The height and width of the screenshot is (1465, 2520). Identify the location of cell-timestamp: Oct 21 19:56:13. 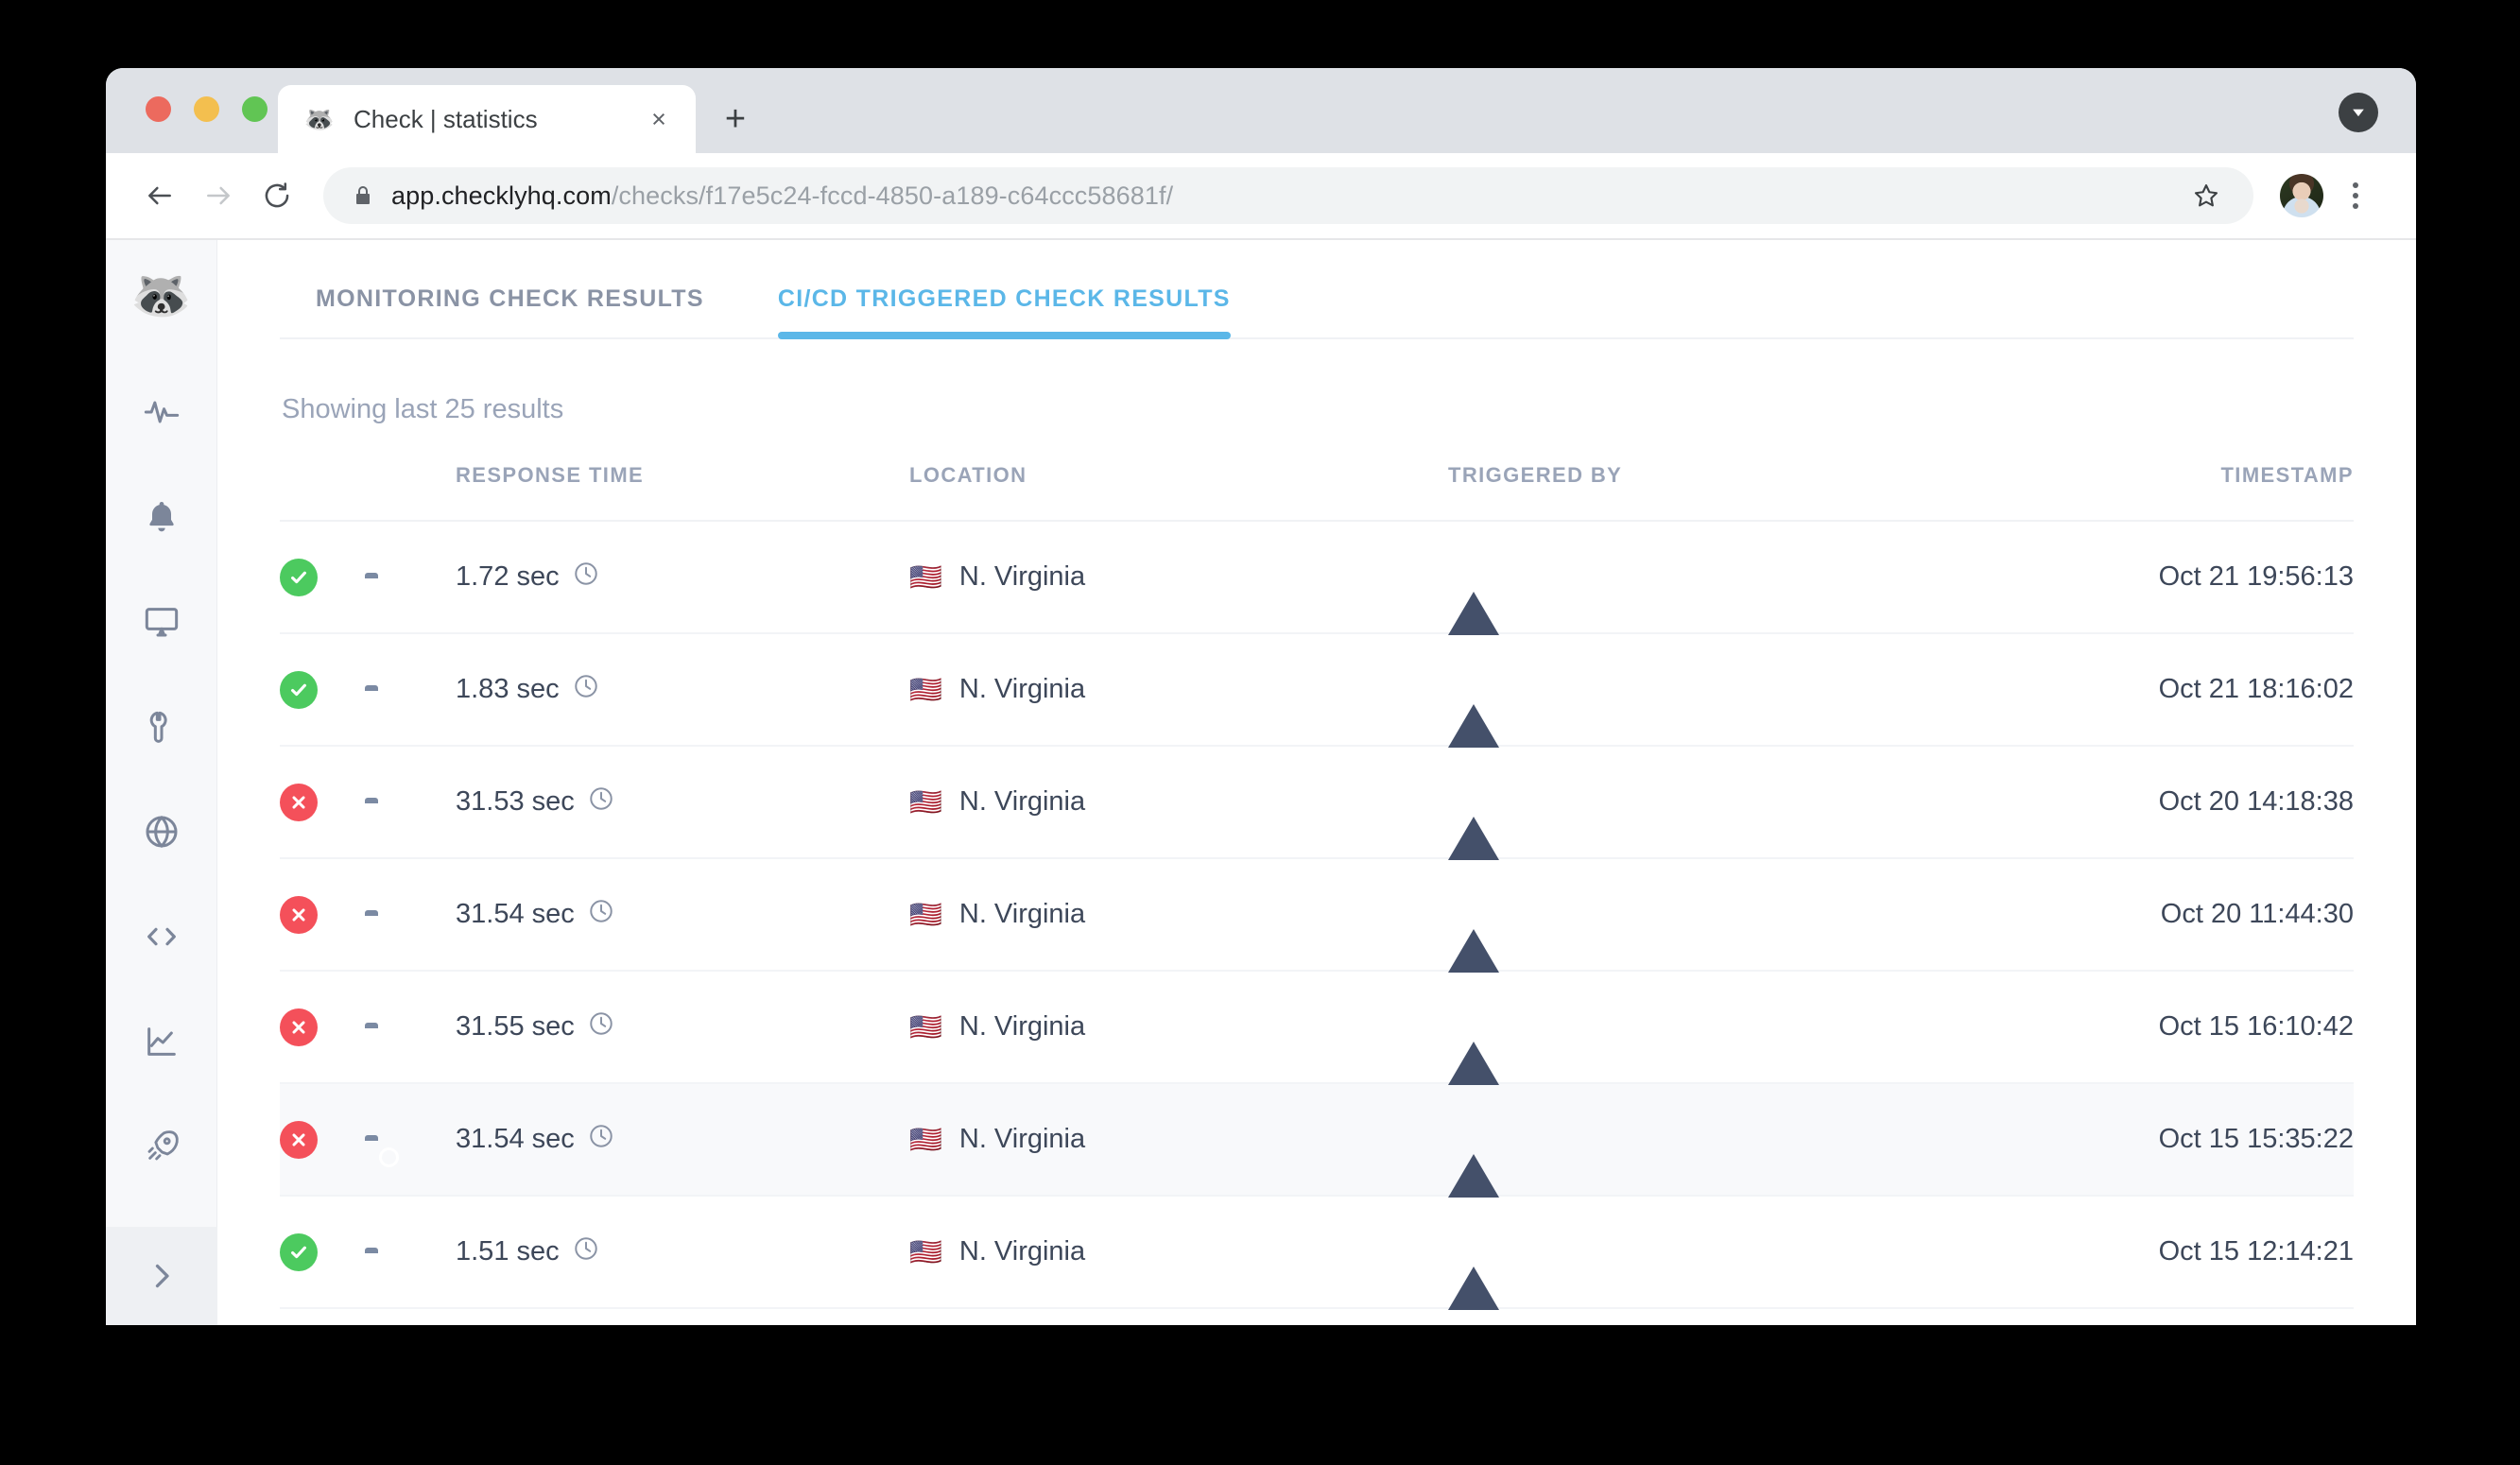
(2256, 576).